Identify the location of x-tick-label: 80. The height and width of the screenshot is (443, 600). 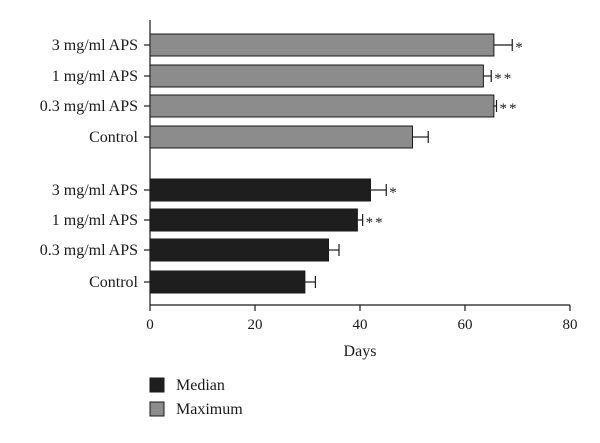
(570, 325).